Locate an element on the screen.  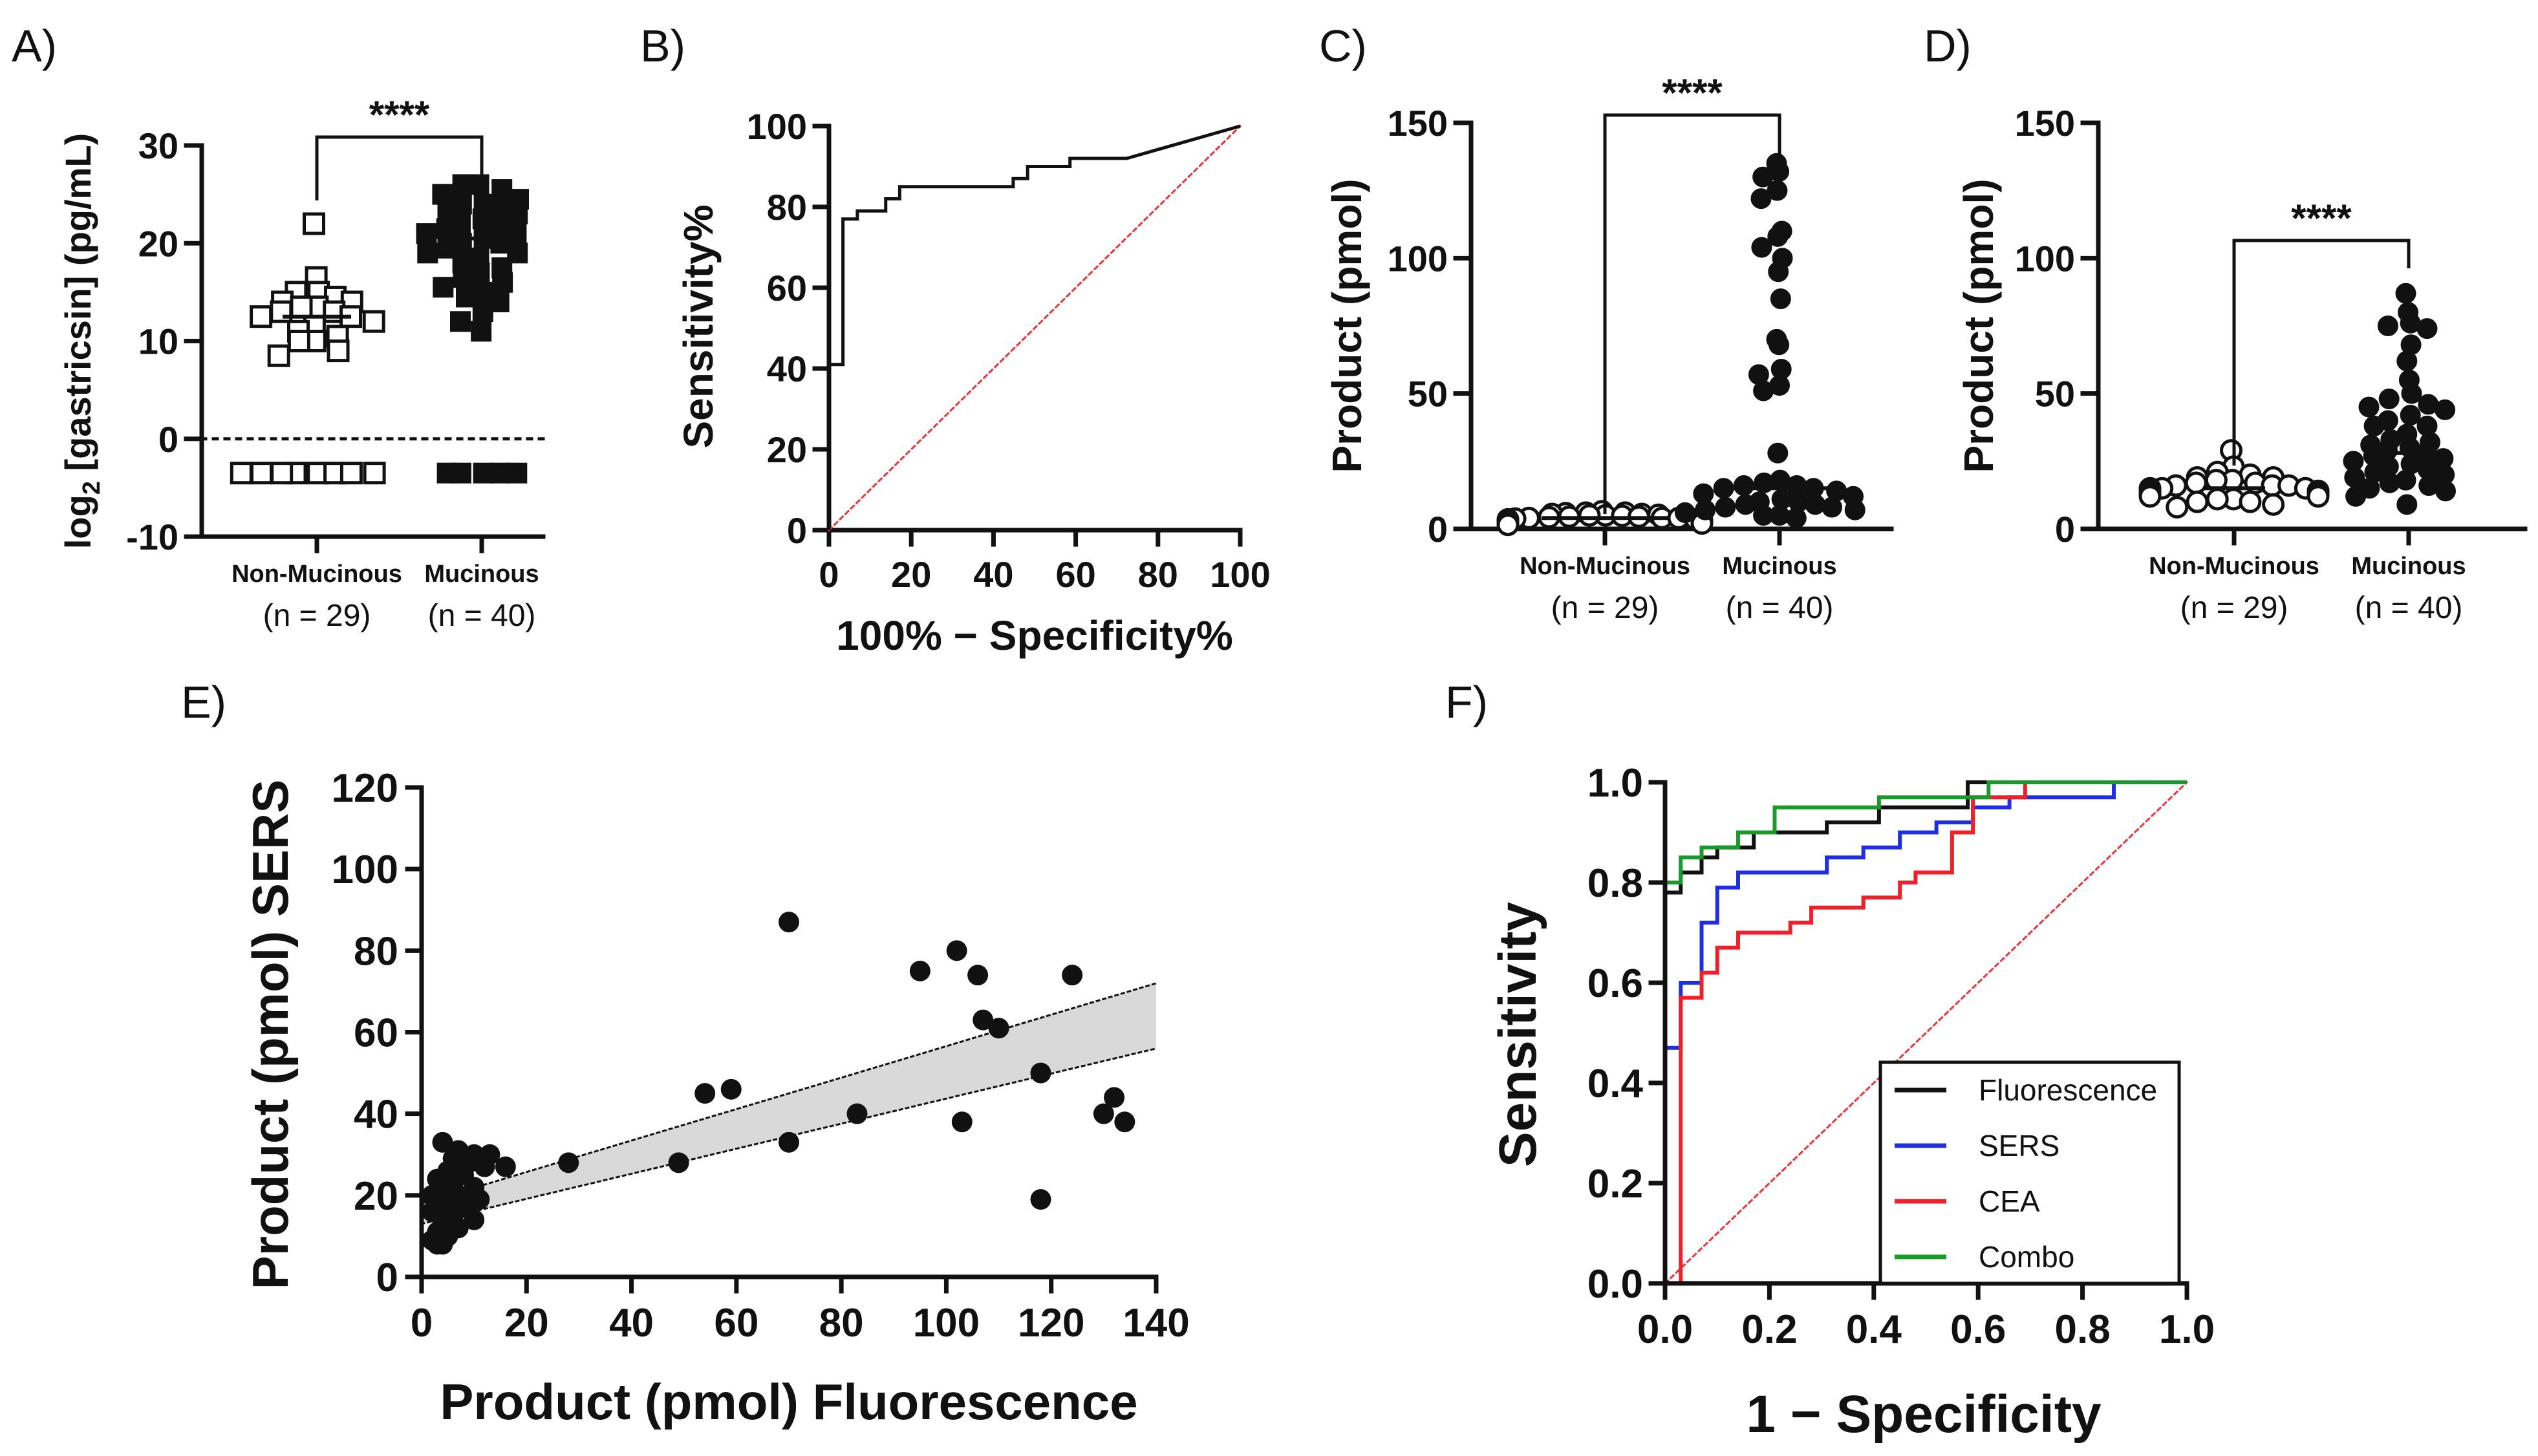
ci-upper-line is located at coordinates (788, 1093).